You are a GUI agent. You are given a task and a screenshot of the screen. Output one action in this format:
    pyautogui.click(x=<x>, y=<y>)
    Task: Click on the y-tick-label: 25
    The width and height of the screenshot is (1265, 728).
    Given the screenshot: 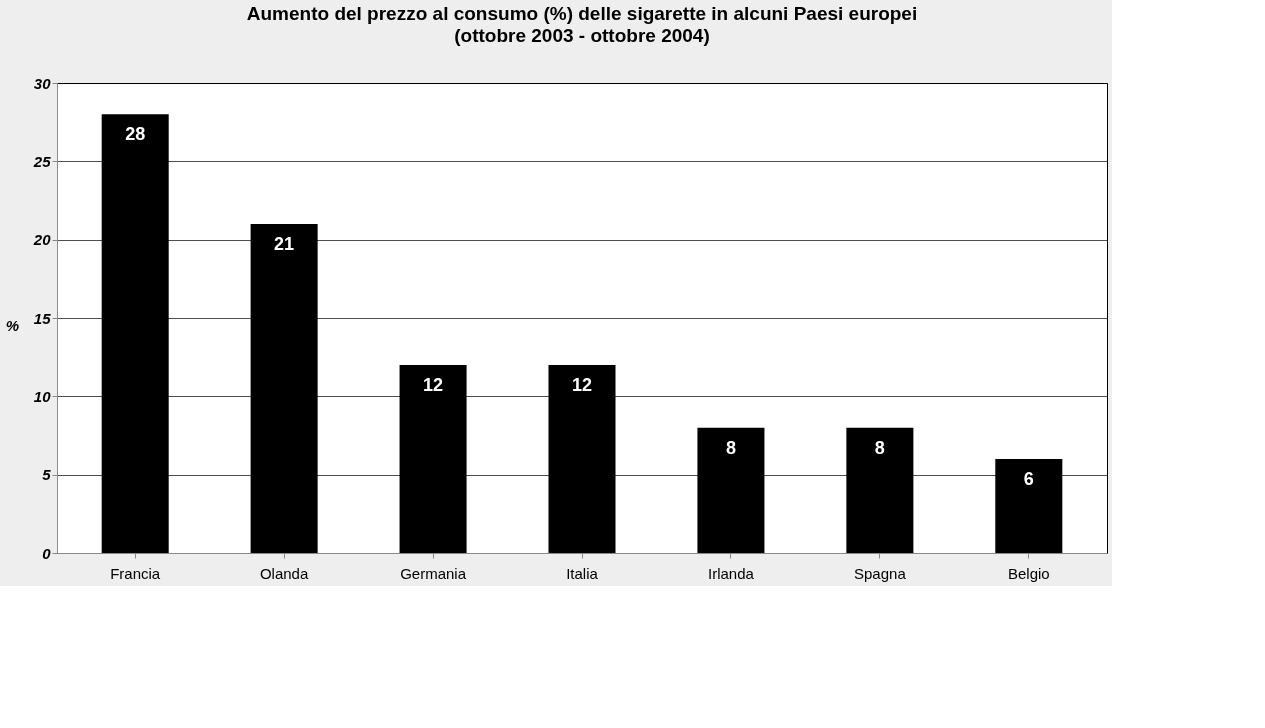 What is the action you would take?
    pyautogui.click(x=42, y=161)
    